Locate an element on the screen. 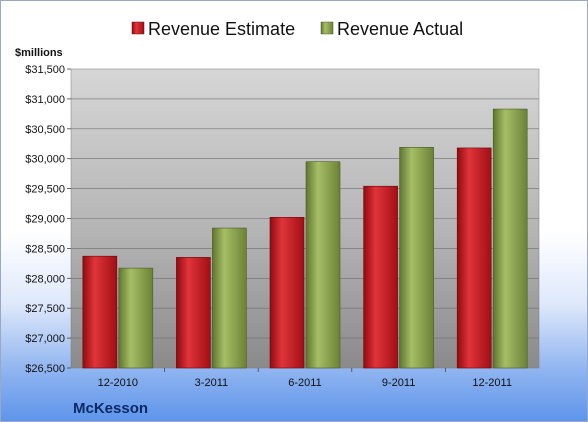 The image size is (588, 422). bar-actual-9-2011 is located at coordinates (416, 258).